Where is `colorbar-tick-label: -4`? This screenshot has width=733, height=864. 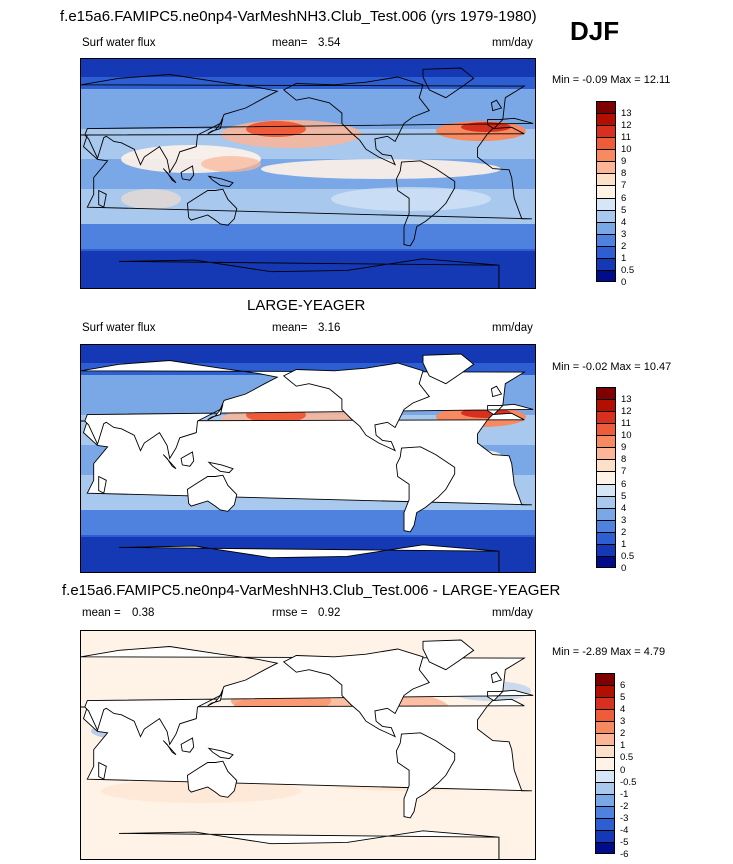
colorbar-tick-label: -4 is located at coordinates (624, 830).